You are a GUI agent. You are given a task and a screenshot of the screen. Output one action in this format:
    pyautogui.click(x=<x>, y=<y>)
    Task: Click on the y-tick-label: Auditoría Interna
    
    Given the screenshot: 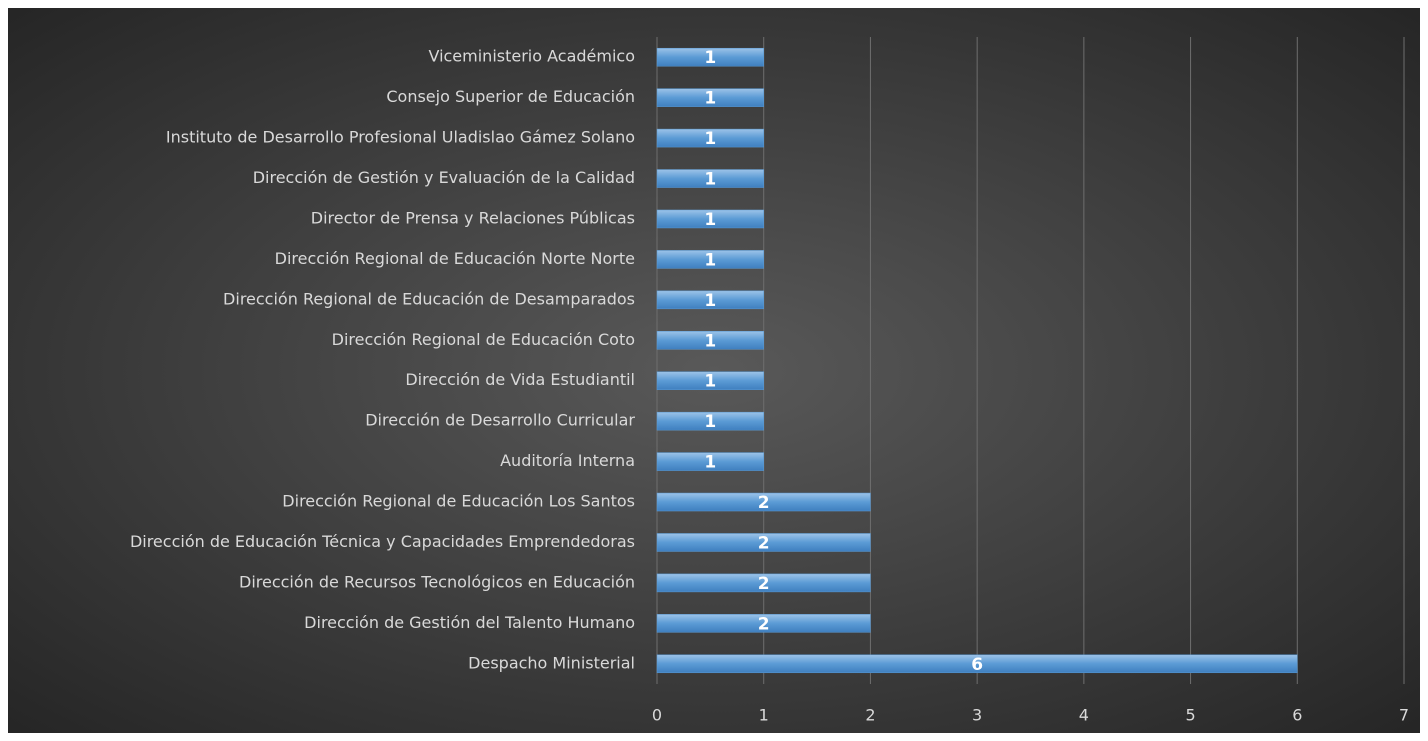 What is the action you would take?
    pyautogui.click(x=567, y=460)
    